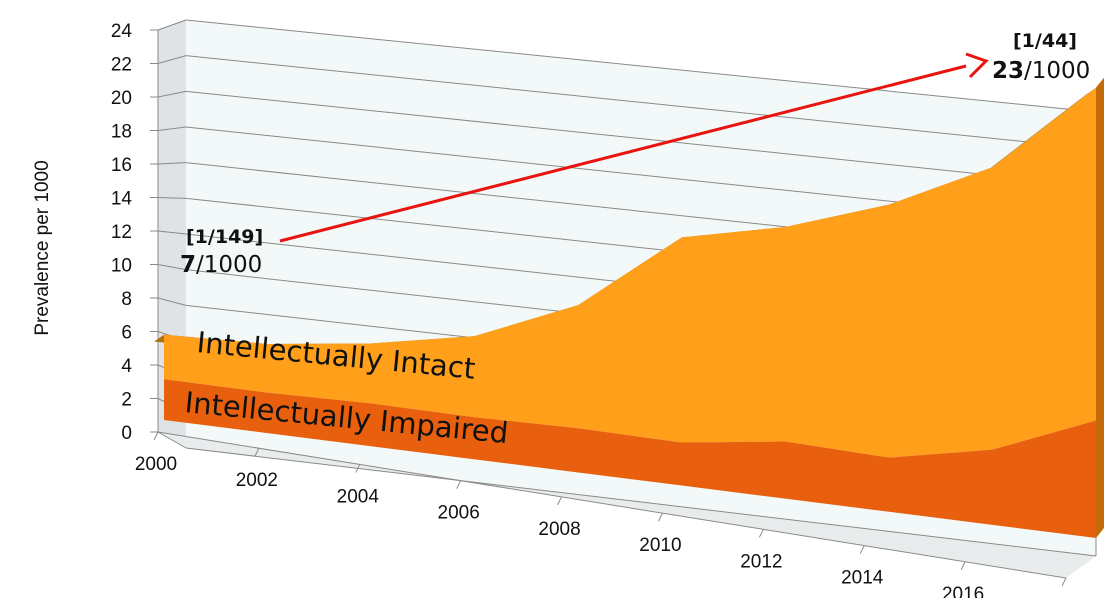  What do you see at coordinates (1057, 71) in the screenshot?
I see `end-value-unit: /1000` at bounding box center [1057, 71].